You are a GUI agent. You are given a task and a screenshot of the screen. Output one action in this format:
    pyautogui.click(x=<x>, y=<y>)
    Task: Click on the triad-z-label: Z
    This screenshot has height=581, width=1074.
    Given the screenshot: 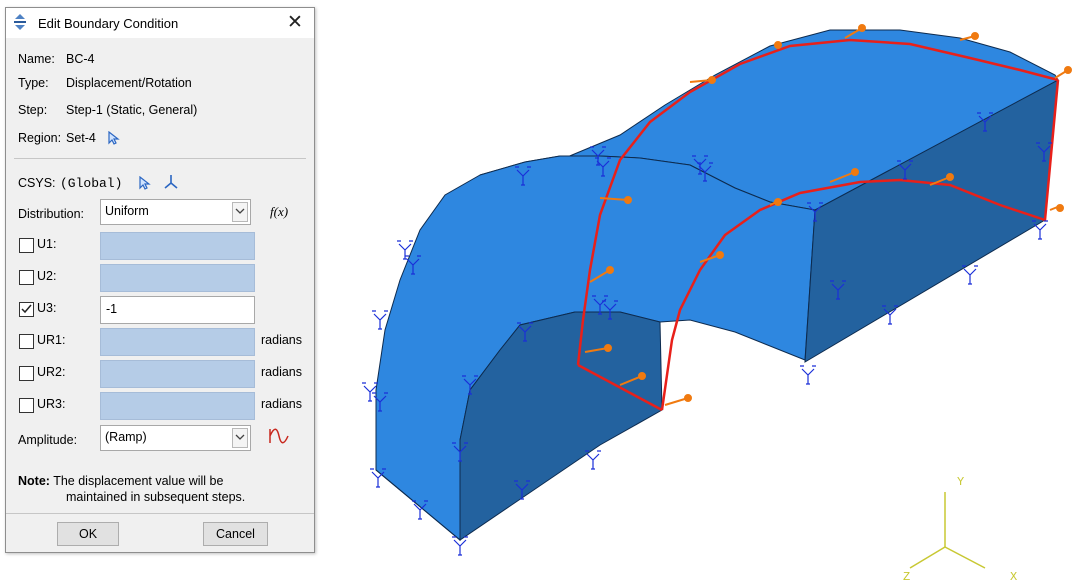 What is the action you would take?
    pyautogui.click(x=906, y=575)
    